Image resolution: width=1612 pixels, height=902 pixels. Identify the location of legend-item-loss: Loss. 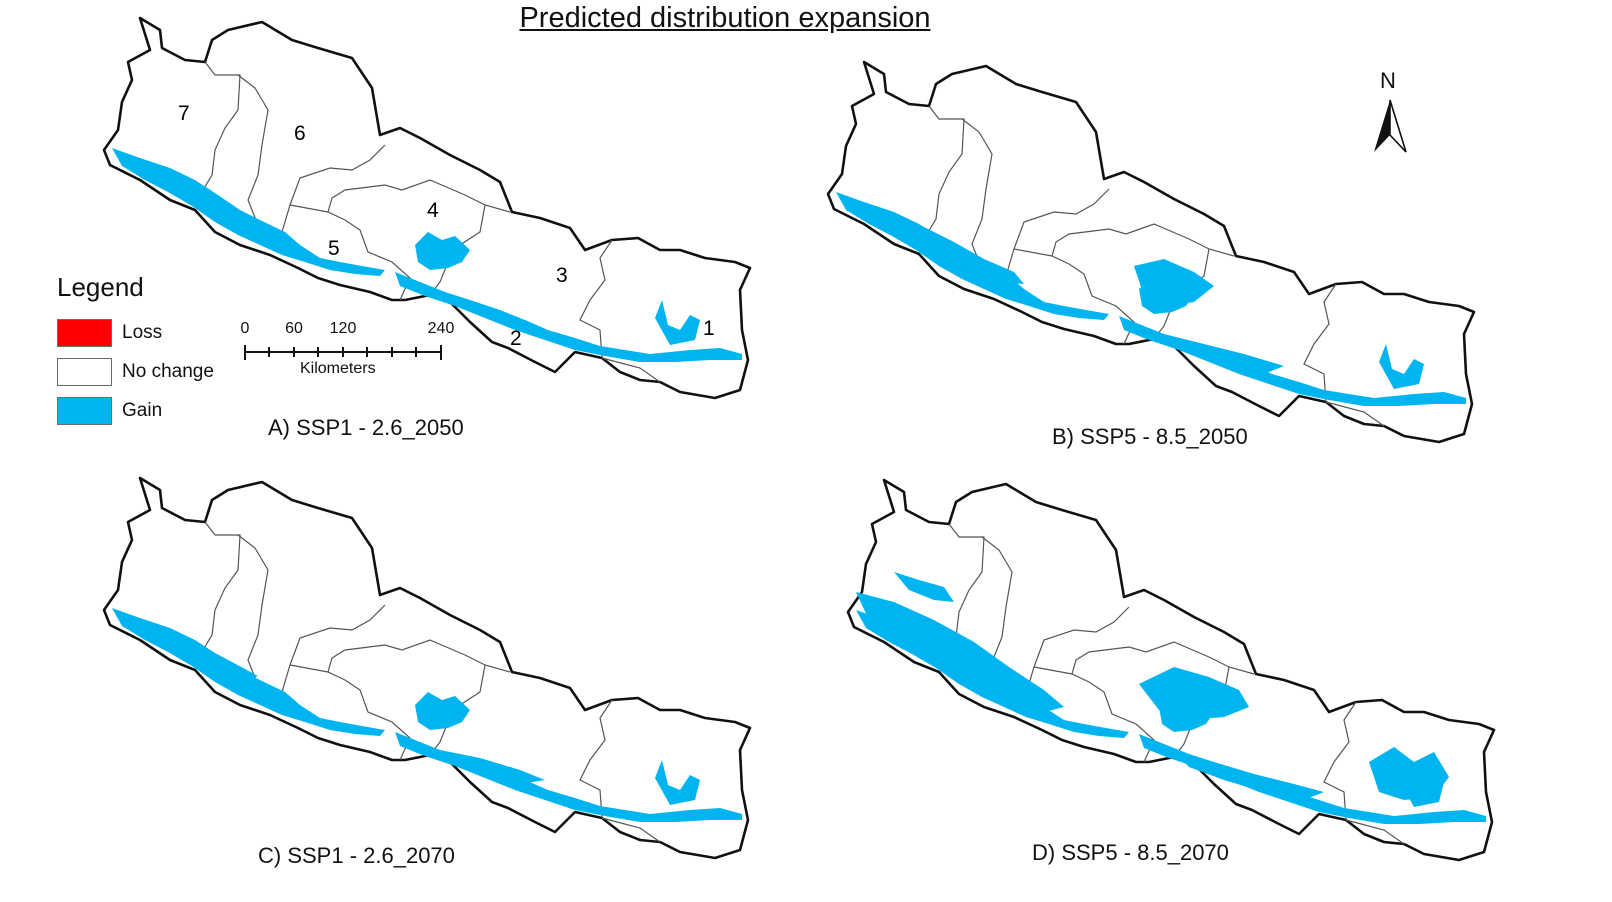
(135, 332).